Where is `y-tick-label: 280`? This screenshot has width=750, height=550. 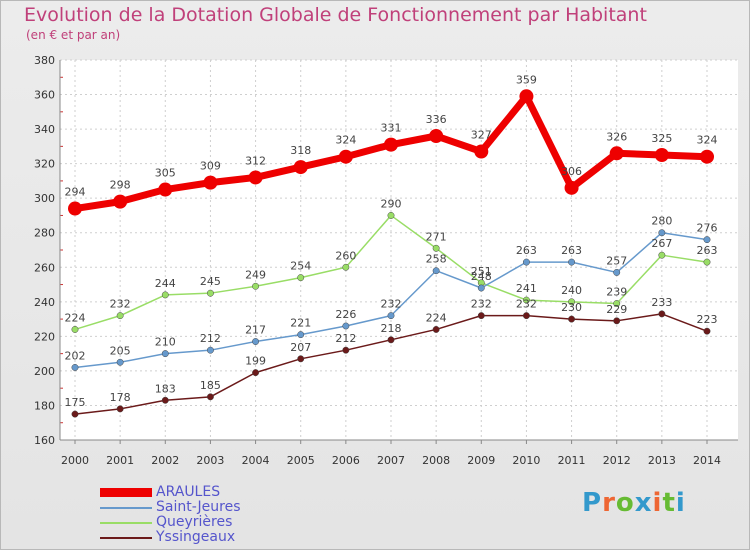
y-tick-label: 280 is located at coordinates (44, 233).